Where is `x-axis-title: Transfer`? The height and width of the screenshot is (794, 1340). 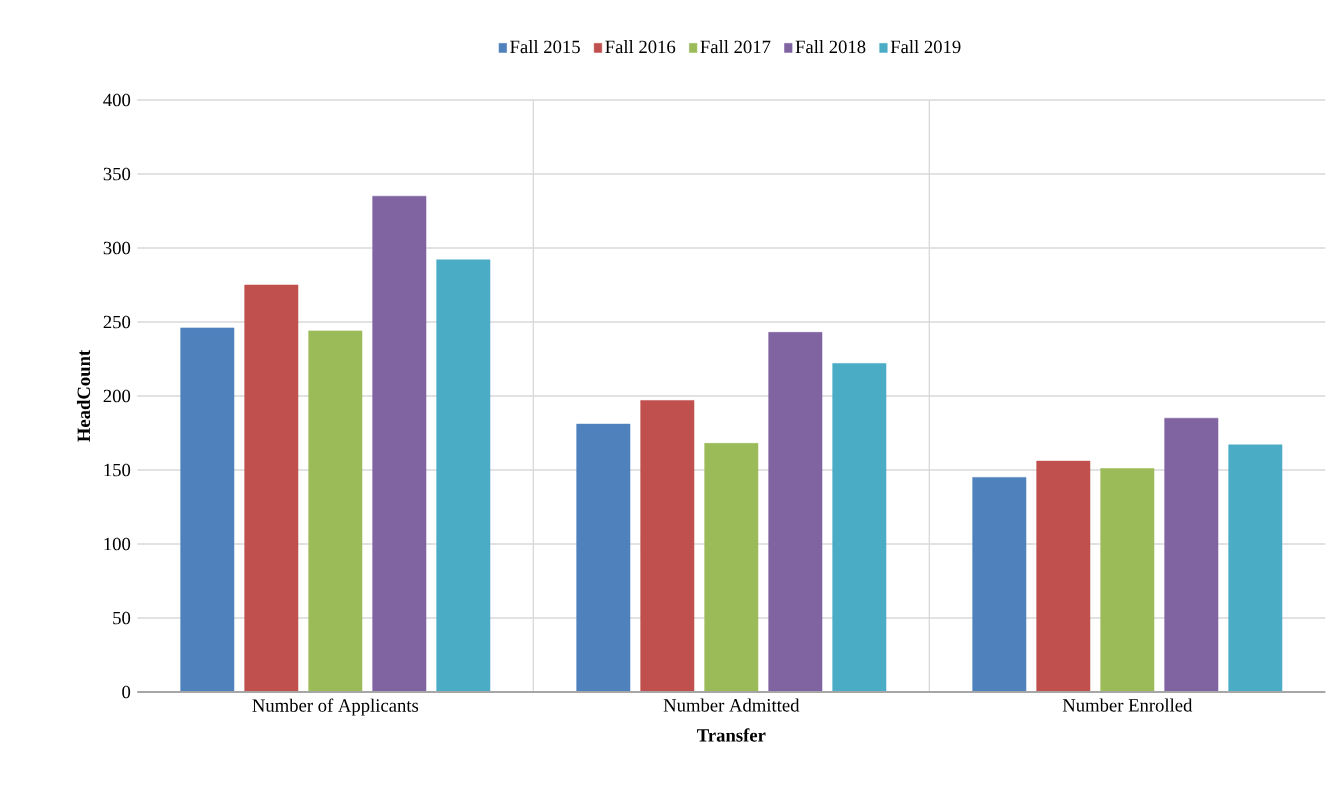 x-axis-title: Transfer is located at coordinates (731, 735).